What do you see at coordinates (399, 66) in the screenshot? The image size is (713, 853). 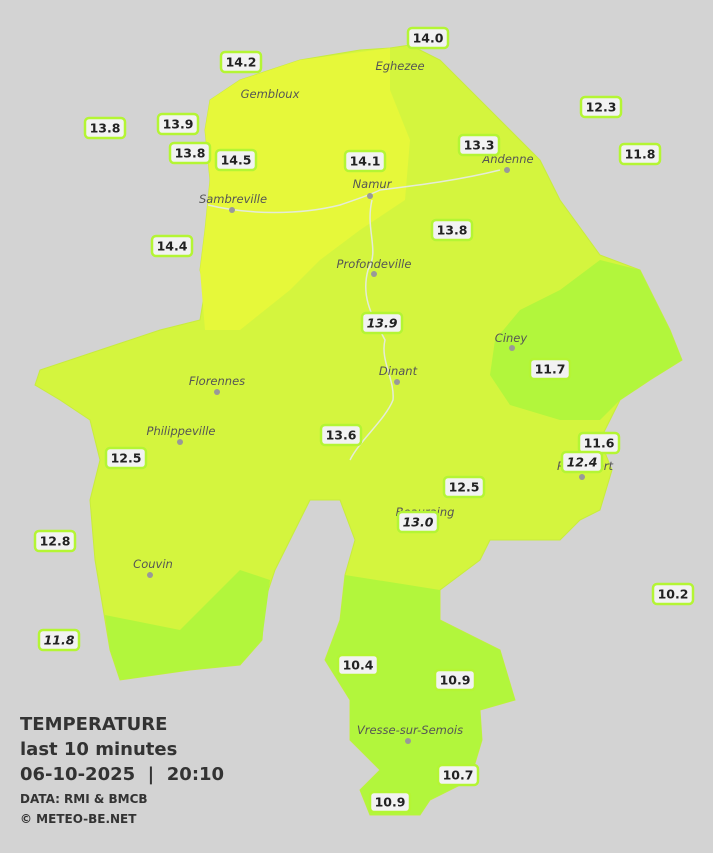 I see `city-label: Eghezee` at bounding box center [399, 66].